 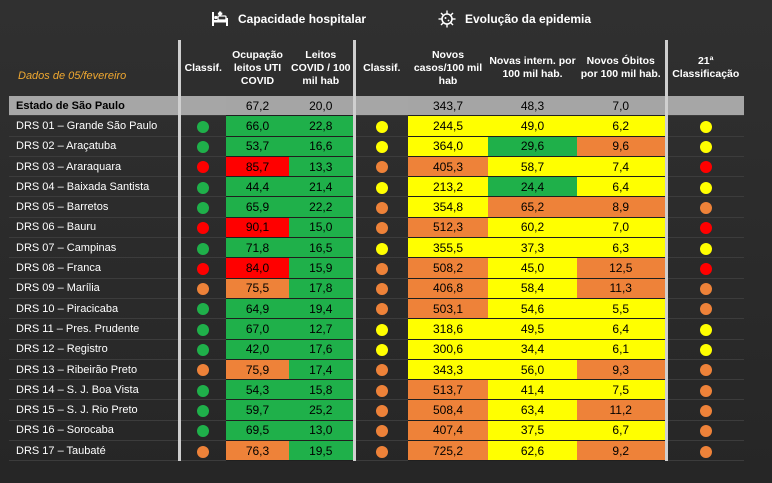 I want to click on table-row: DRS 10 – Piracicaba 64,9 19,4 503,1 54,6 5,5, so click(x=376, y=309).